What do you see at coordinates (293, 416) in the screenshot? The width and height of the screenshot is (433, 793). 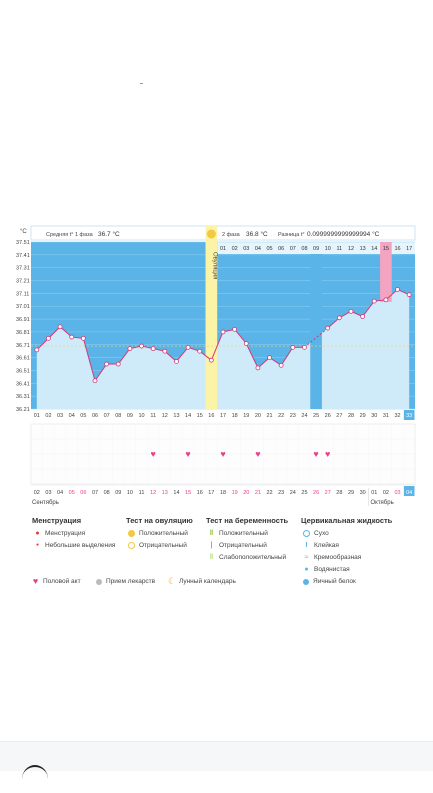 I see `cycle-day-label: 23` at bounding box center [293, 416].